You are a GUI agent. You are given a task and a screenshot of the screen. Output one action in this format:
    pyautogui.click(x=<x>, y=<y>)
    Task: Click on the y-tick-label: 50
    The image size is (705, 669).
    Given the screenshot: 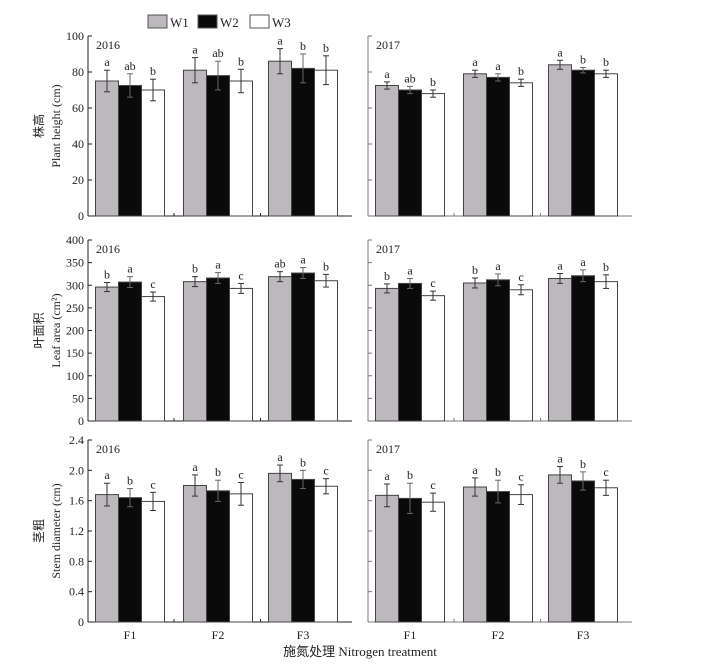 What is the action you would take?
    pyautogui.click(x=78, y=398)
    